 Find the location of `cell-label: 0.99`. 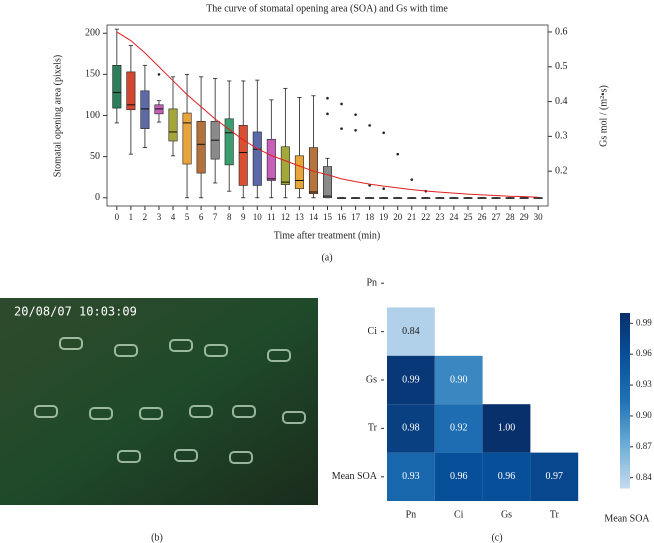

cell-label: 0.99 is located at coordinates (411, 379).